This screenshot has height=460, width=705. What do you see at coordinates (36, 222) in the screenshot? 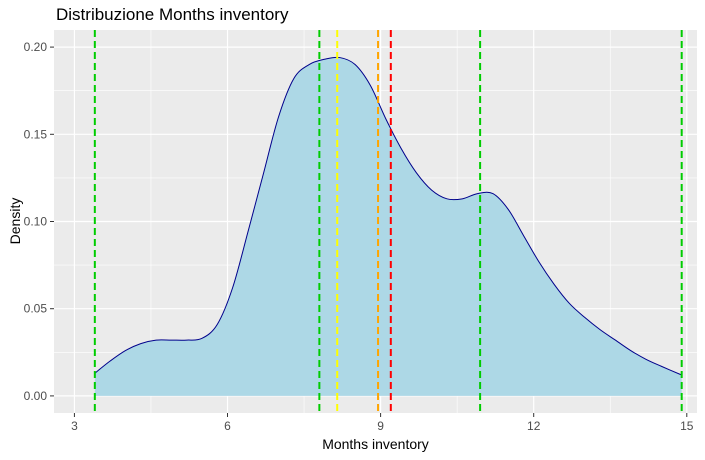
I see `y-tick-label: 0.10` at bounding box center [36, 222].